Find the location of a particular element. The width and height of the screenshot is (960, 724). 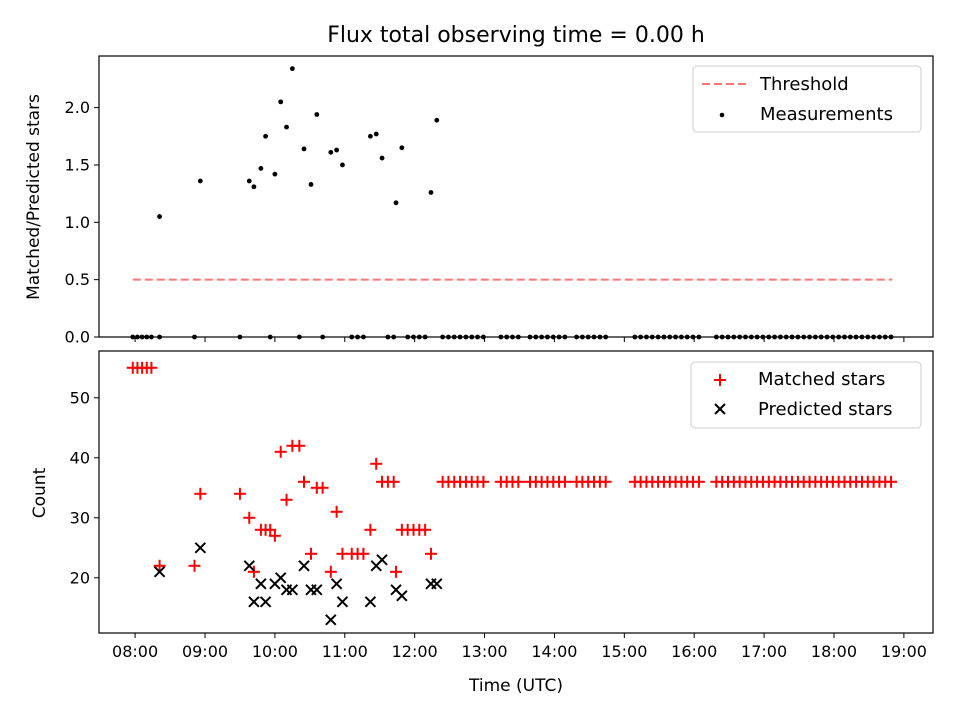

x-tick-label: 16:00 is located at coordinates (694, 651).